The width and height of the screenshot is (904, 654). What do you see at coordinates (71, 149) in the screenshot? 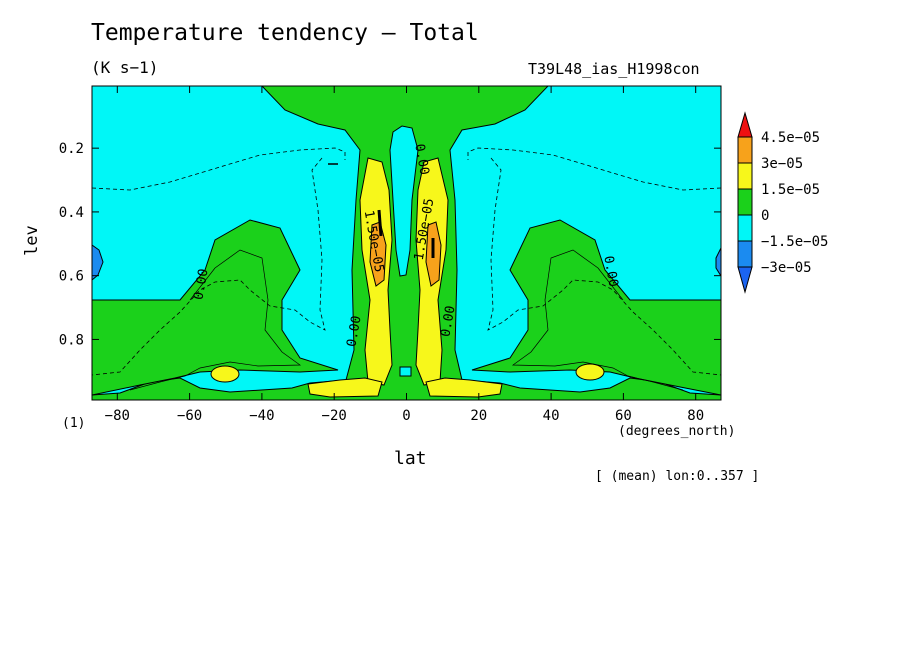
I see `y-tick-label: 0.2` at bounding box center [71, 149].